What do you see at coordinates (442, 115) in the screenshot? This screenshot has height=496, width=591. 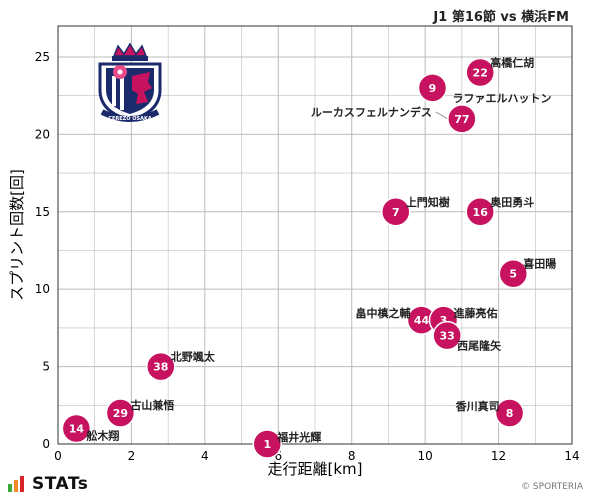 I see `label-leader-line` at bounding box center [442, 115].